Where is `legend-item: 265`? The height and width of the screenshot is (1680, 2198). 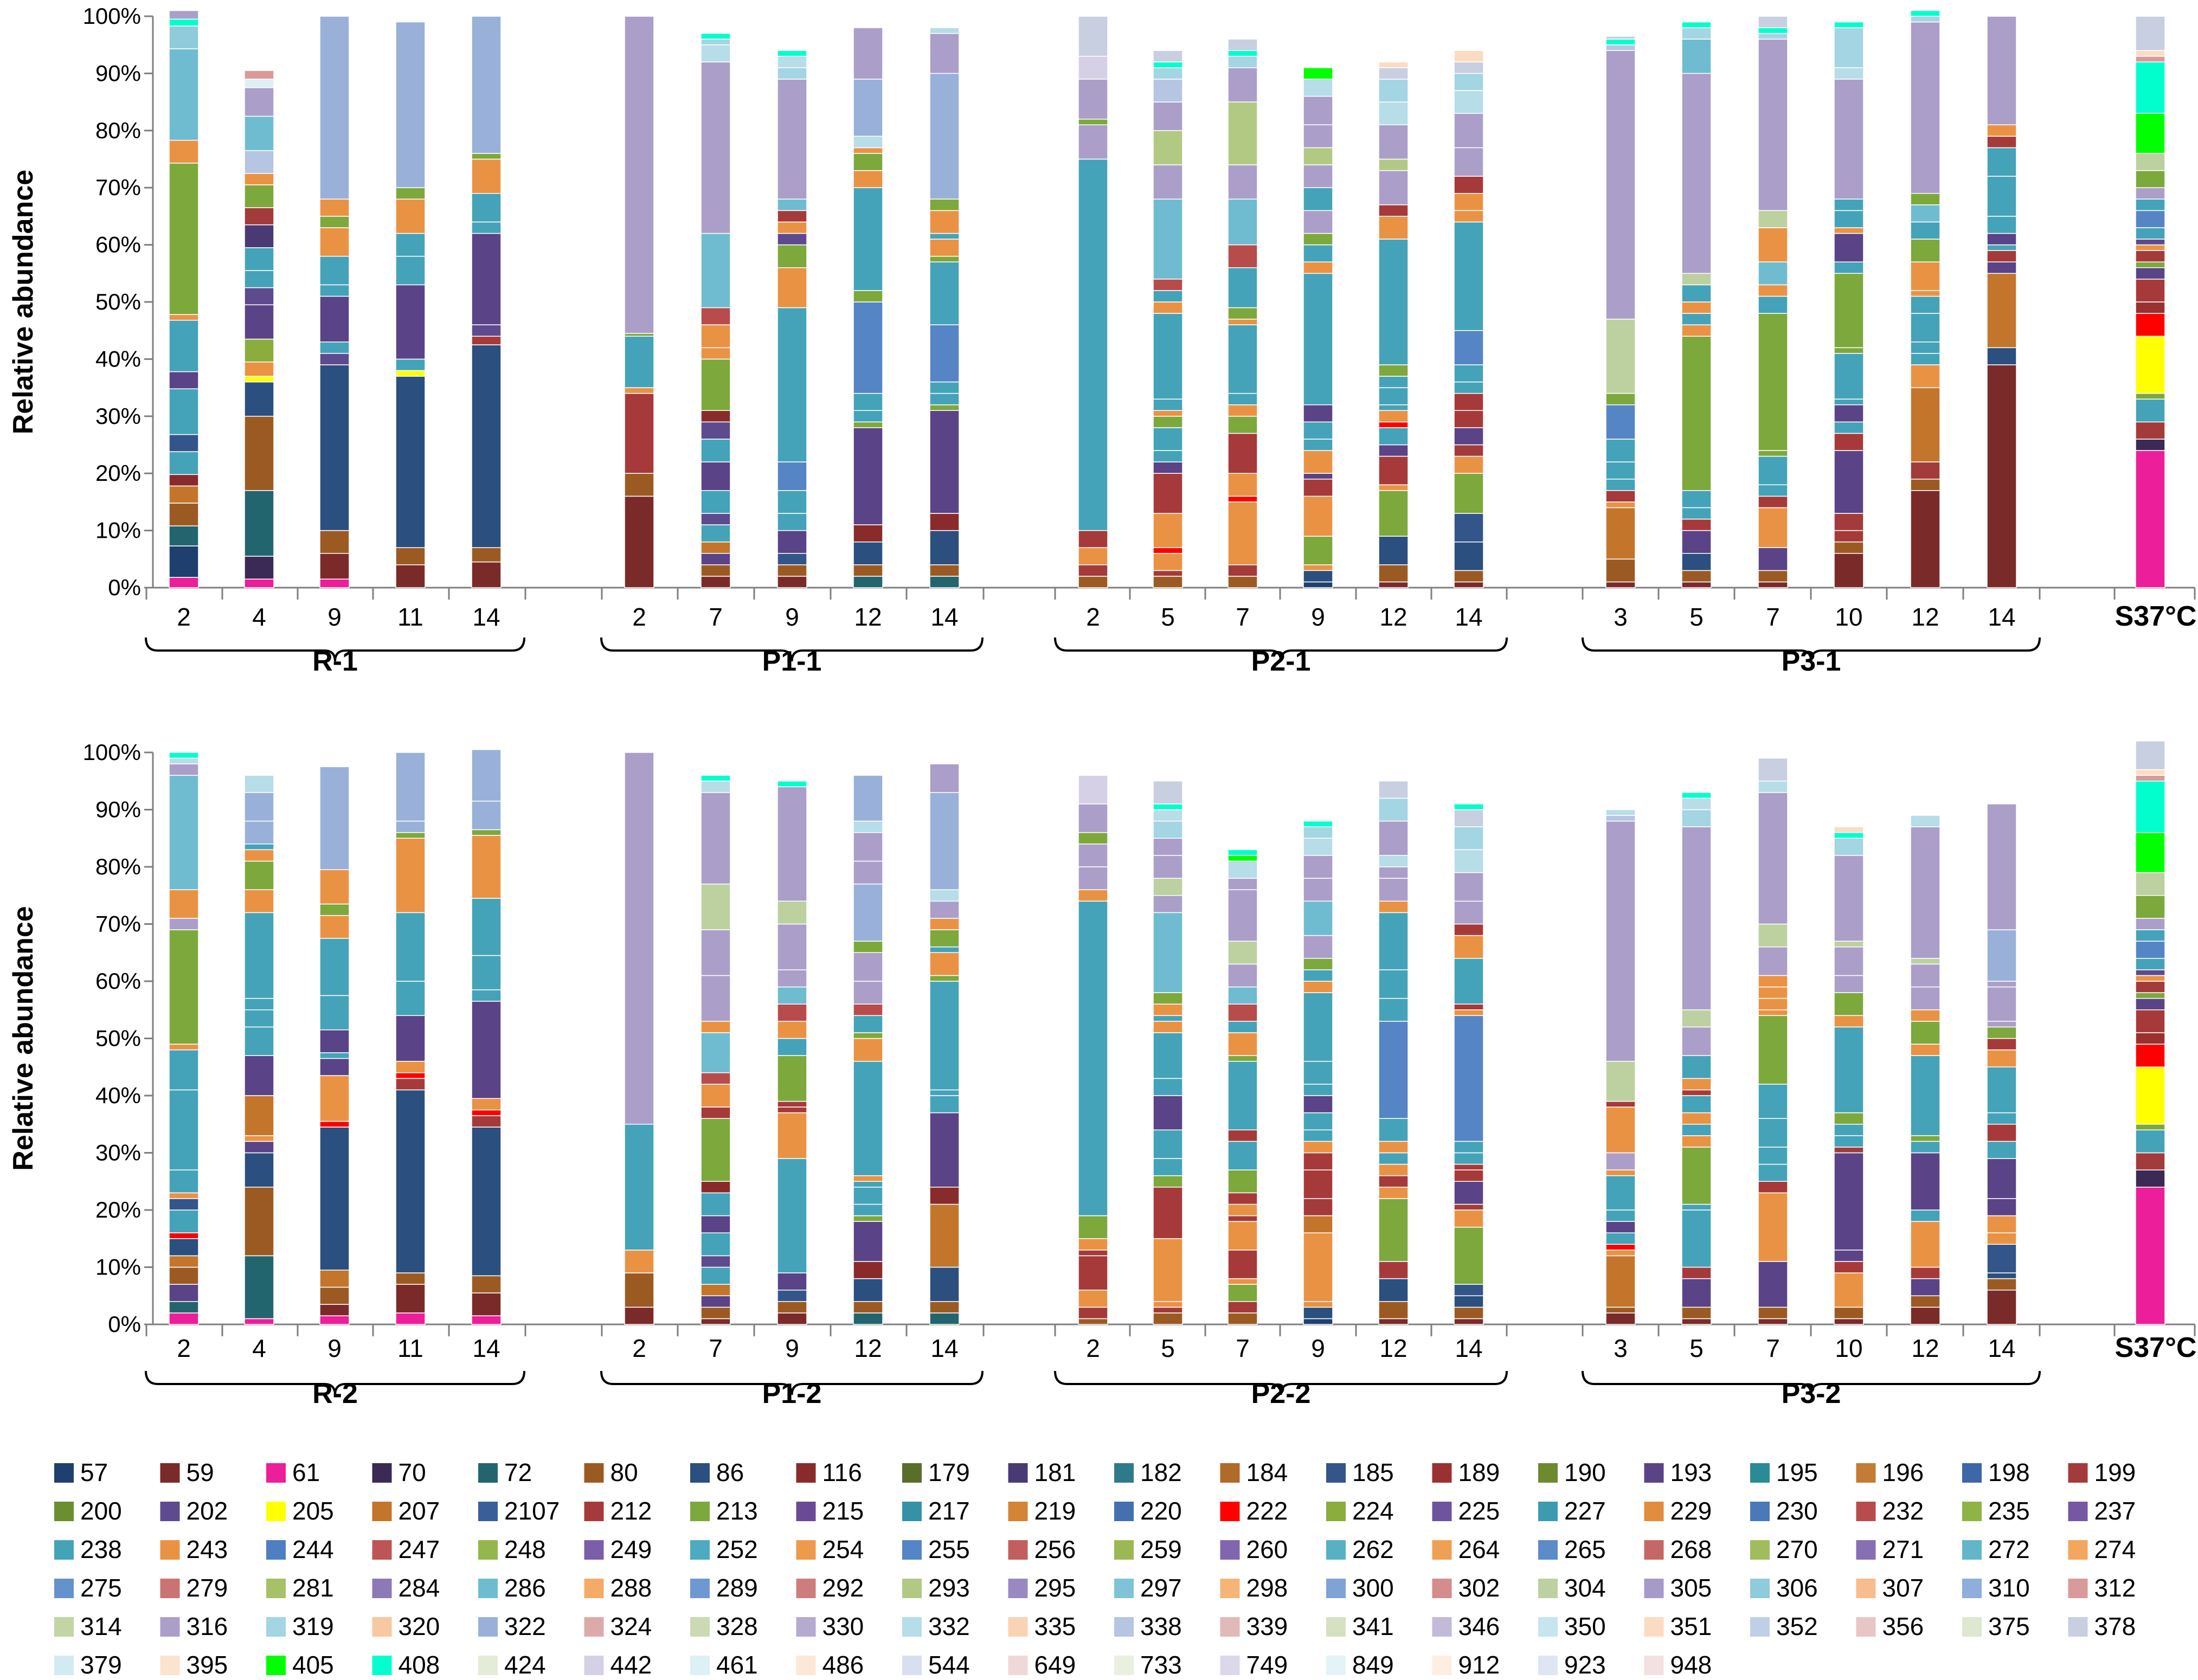 legend-item: 265 is located at coordinates (1572, 1549).